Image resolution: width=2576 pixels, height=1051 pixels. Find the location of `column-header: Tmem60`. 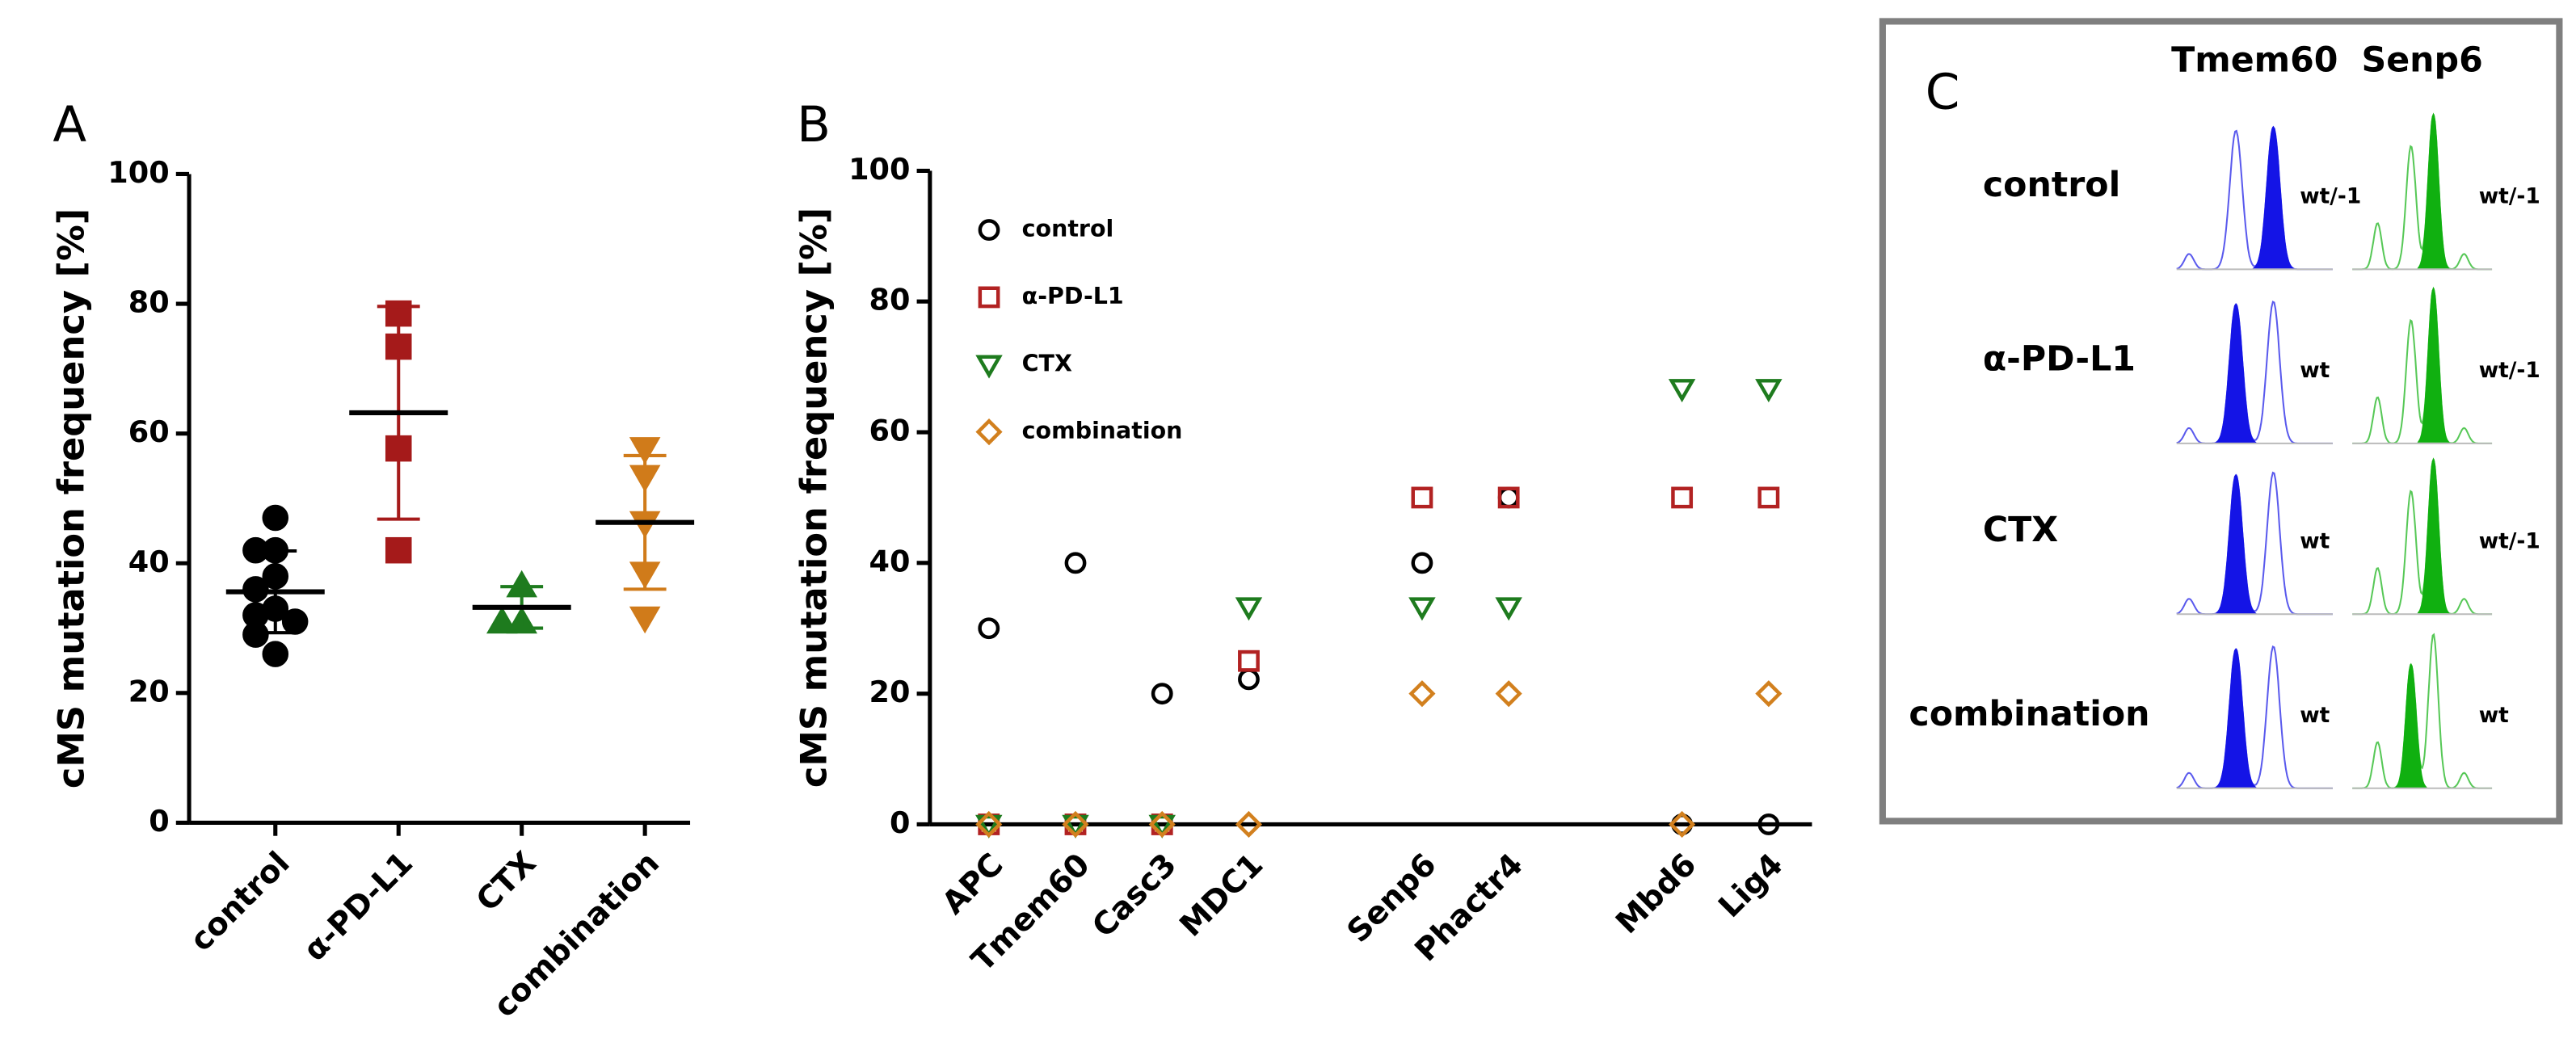

column-header: Tmem60 is located at coordinates (2254, 61).